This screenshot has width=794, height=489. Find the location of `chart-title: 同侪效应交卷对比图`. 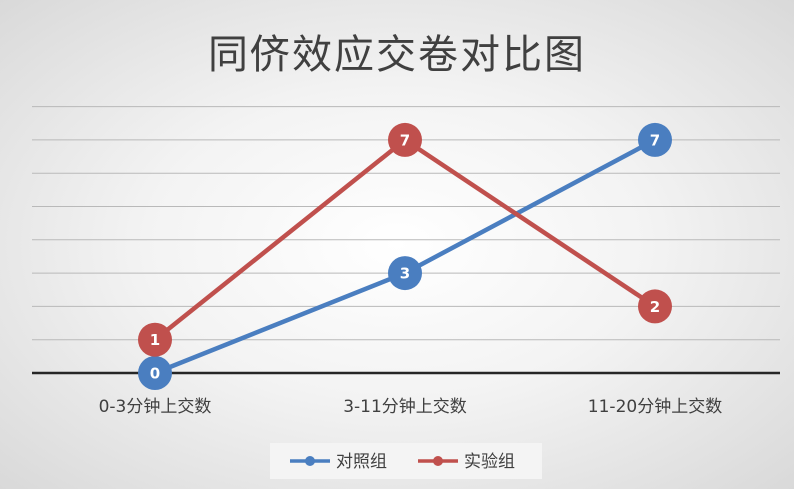

chart-title: 同侪效应交卷对比图 is located at coordinates (397, 55).